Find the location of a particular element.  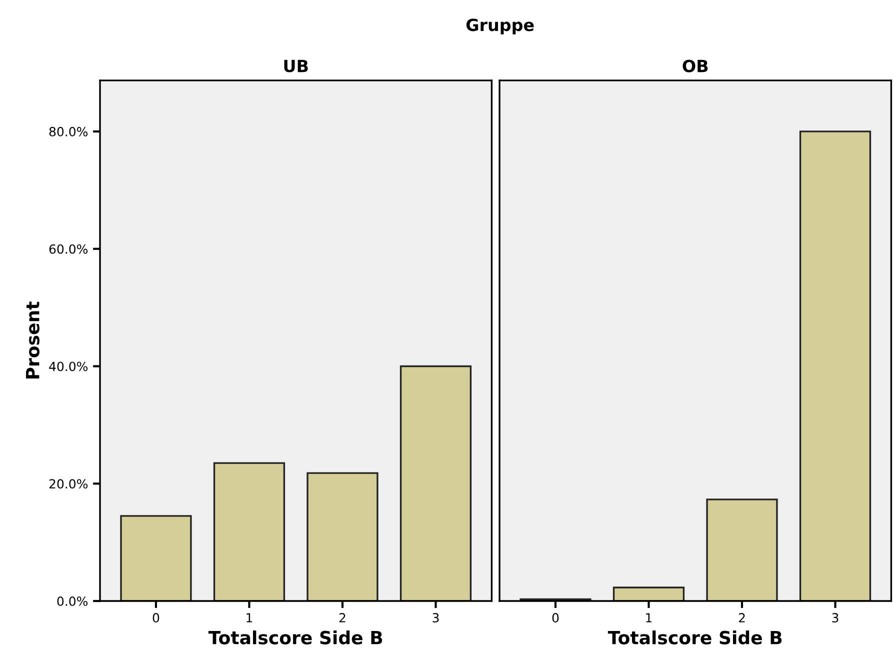

y-tick-label: 40.0% is located at coordinates (68, 367).